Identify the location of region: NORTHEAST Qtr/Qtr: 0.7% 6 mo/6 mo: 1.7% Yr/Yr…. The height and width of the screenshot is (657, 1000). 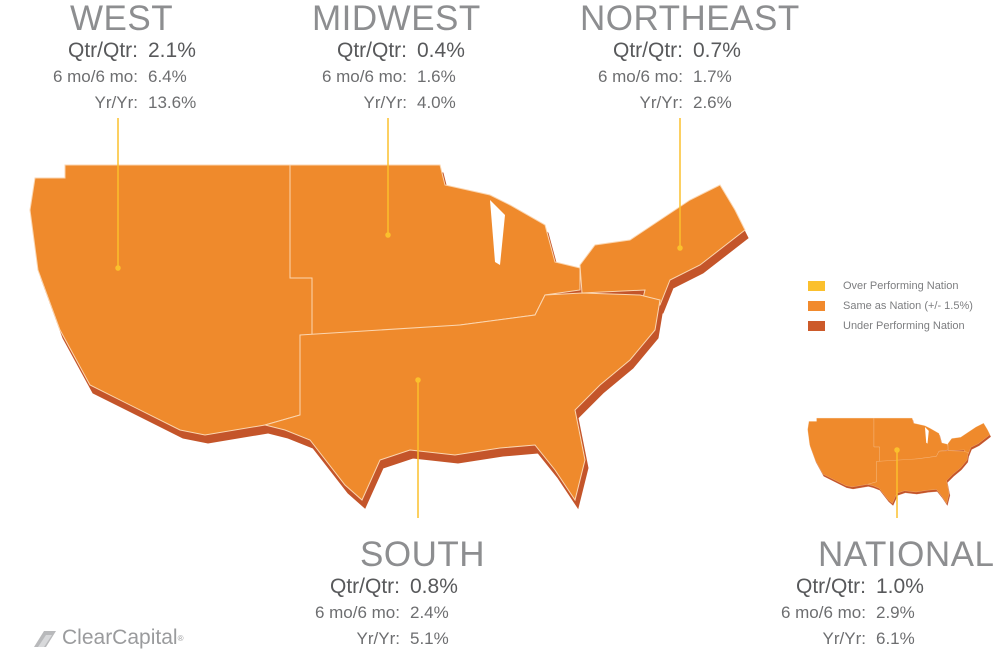
(685, 58).